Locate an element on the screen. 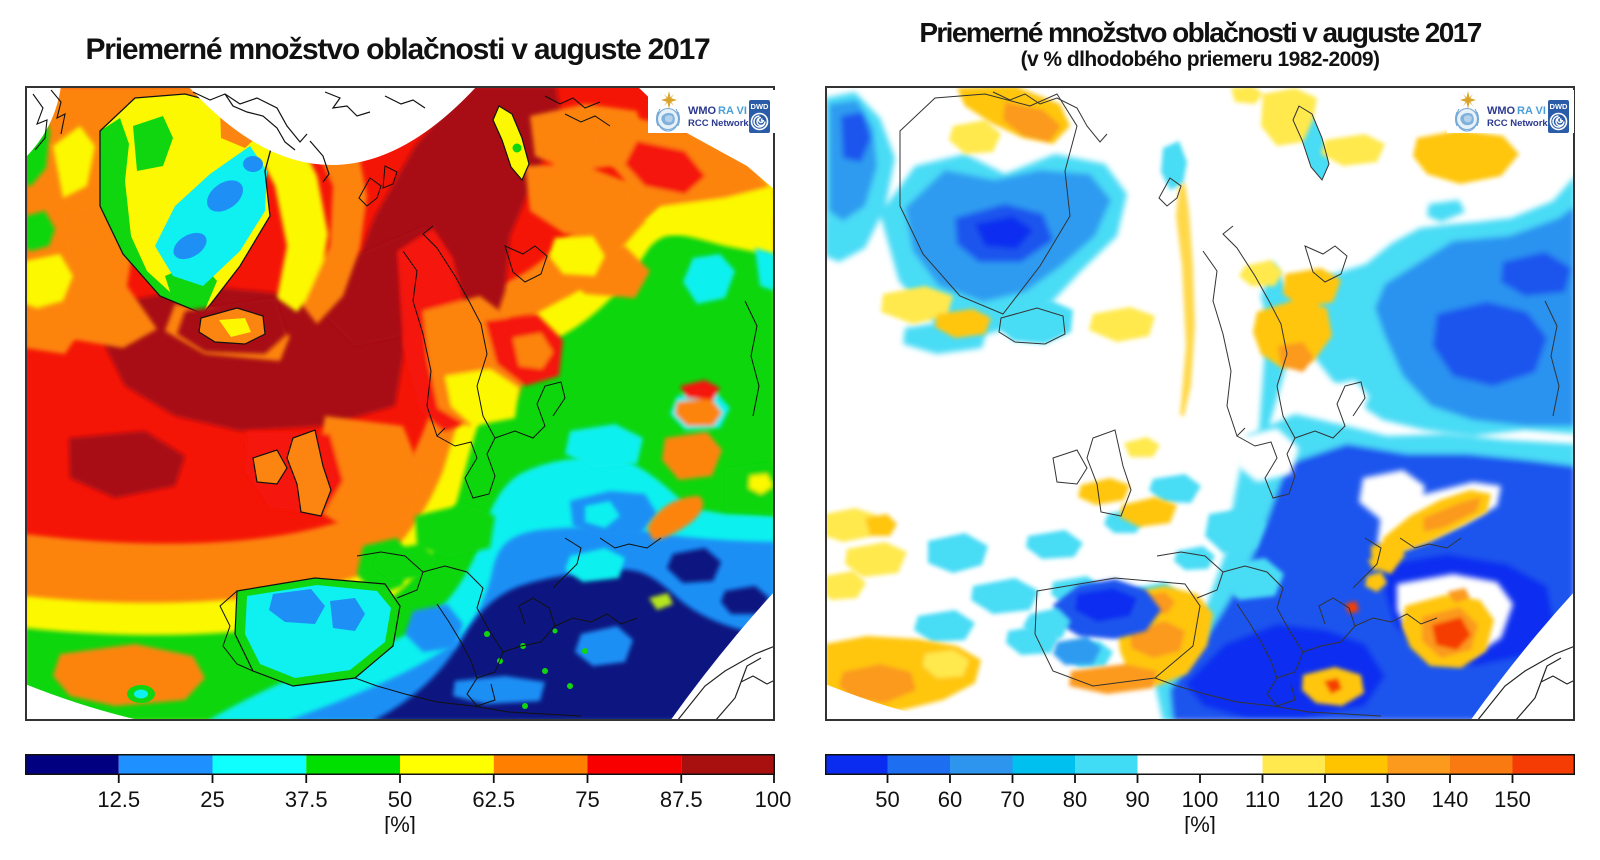  svg-text: 25 is located at coordinates (212, 799).